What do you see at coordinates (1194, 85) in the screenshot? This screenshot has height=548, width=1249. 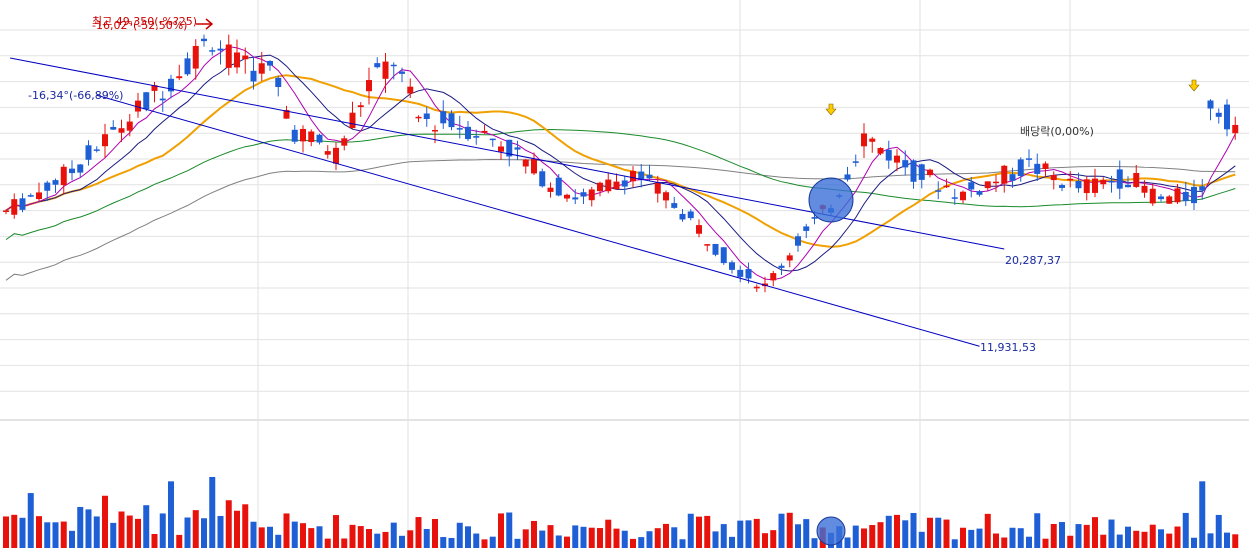 I see `down-arrow-icon` at bounding box center [1194, 85].